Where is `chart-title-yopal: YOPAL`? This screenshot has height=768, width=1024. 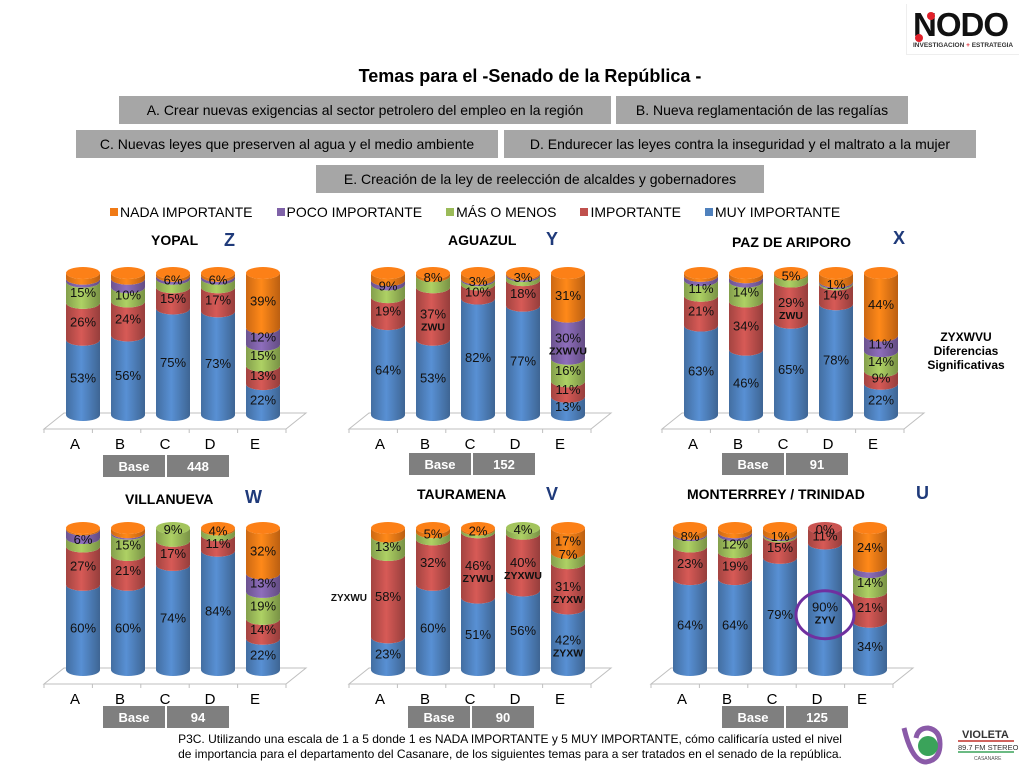
chart-title-yopal: YOPAL is located at coordinates (175, 240).